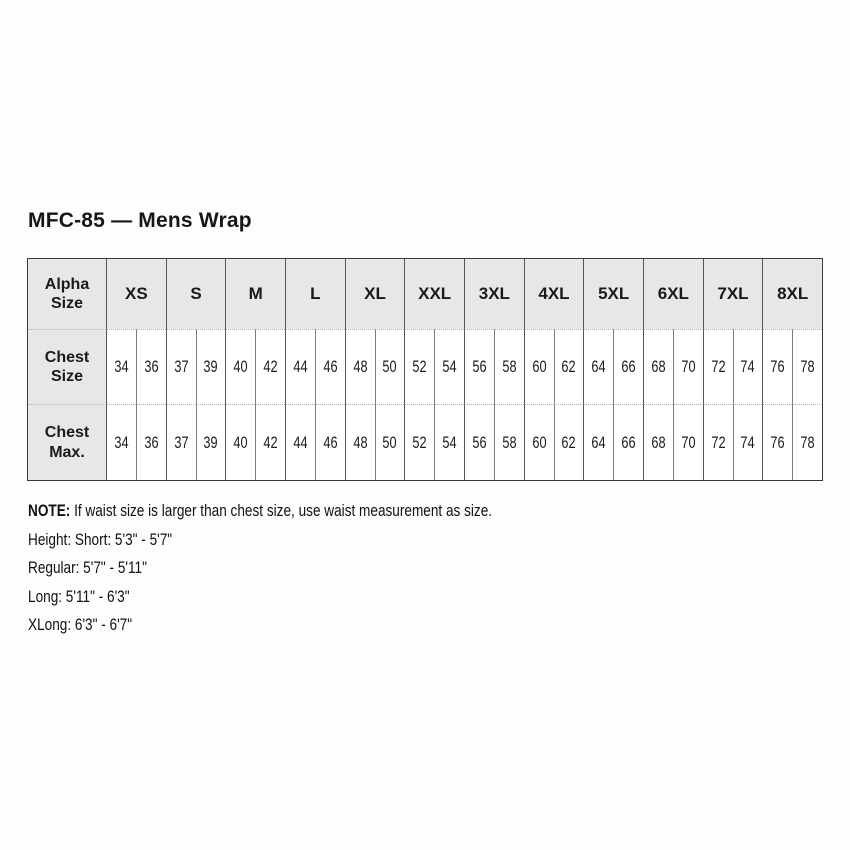 The width and height of the screenshot is (850, 850). Describe the element at coordinates (389, 366) in the screenshot. I see `chest-size-value: 50` at that location.